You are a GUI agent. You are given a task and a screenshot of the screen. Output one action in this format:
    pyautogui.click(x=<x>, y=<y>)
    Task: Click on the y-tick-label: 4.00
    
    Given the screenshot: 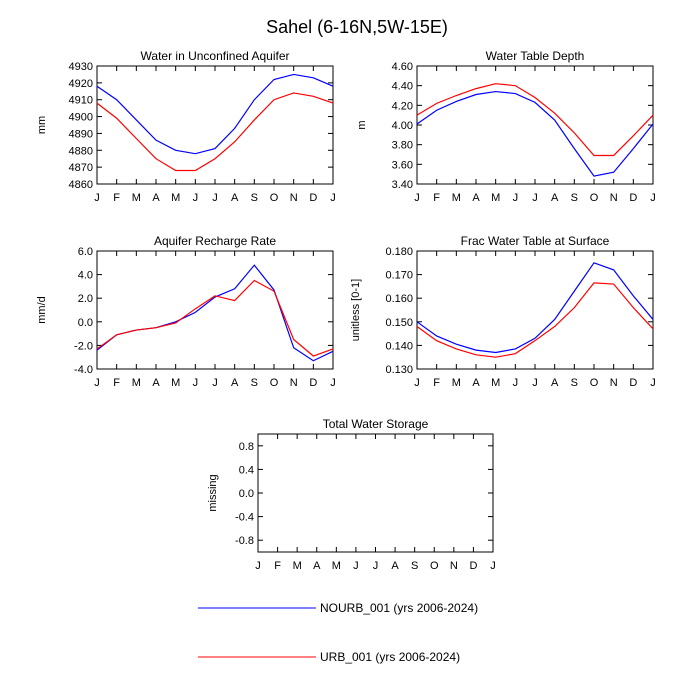 What is the action you would take?
    pyautogui.click(x=402, y=126)
    